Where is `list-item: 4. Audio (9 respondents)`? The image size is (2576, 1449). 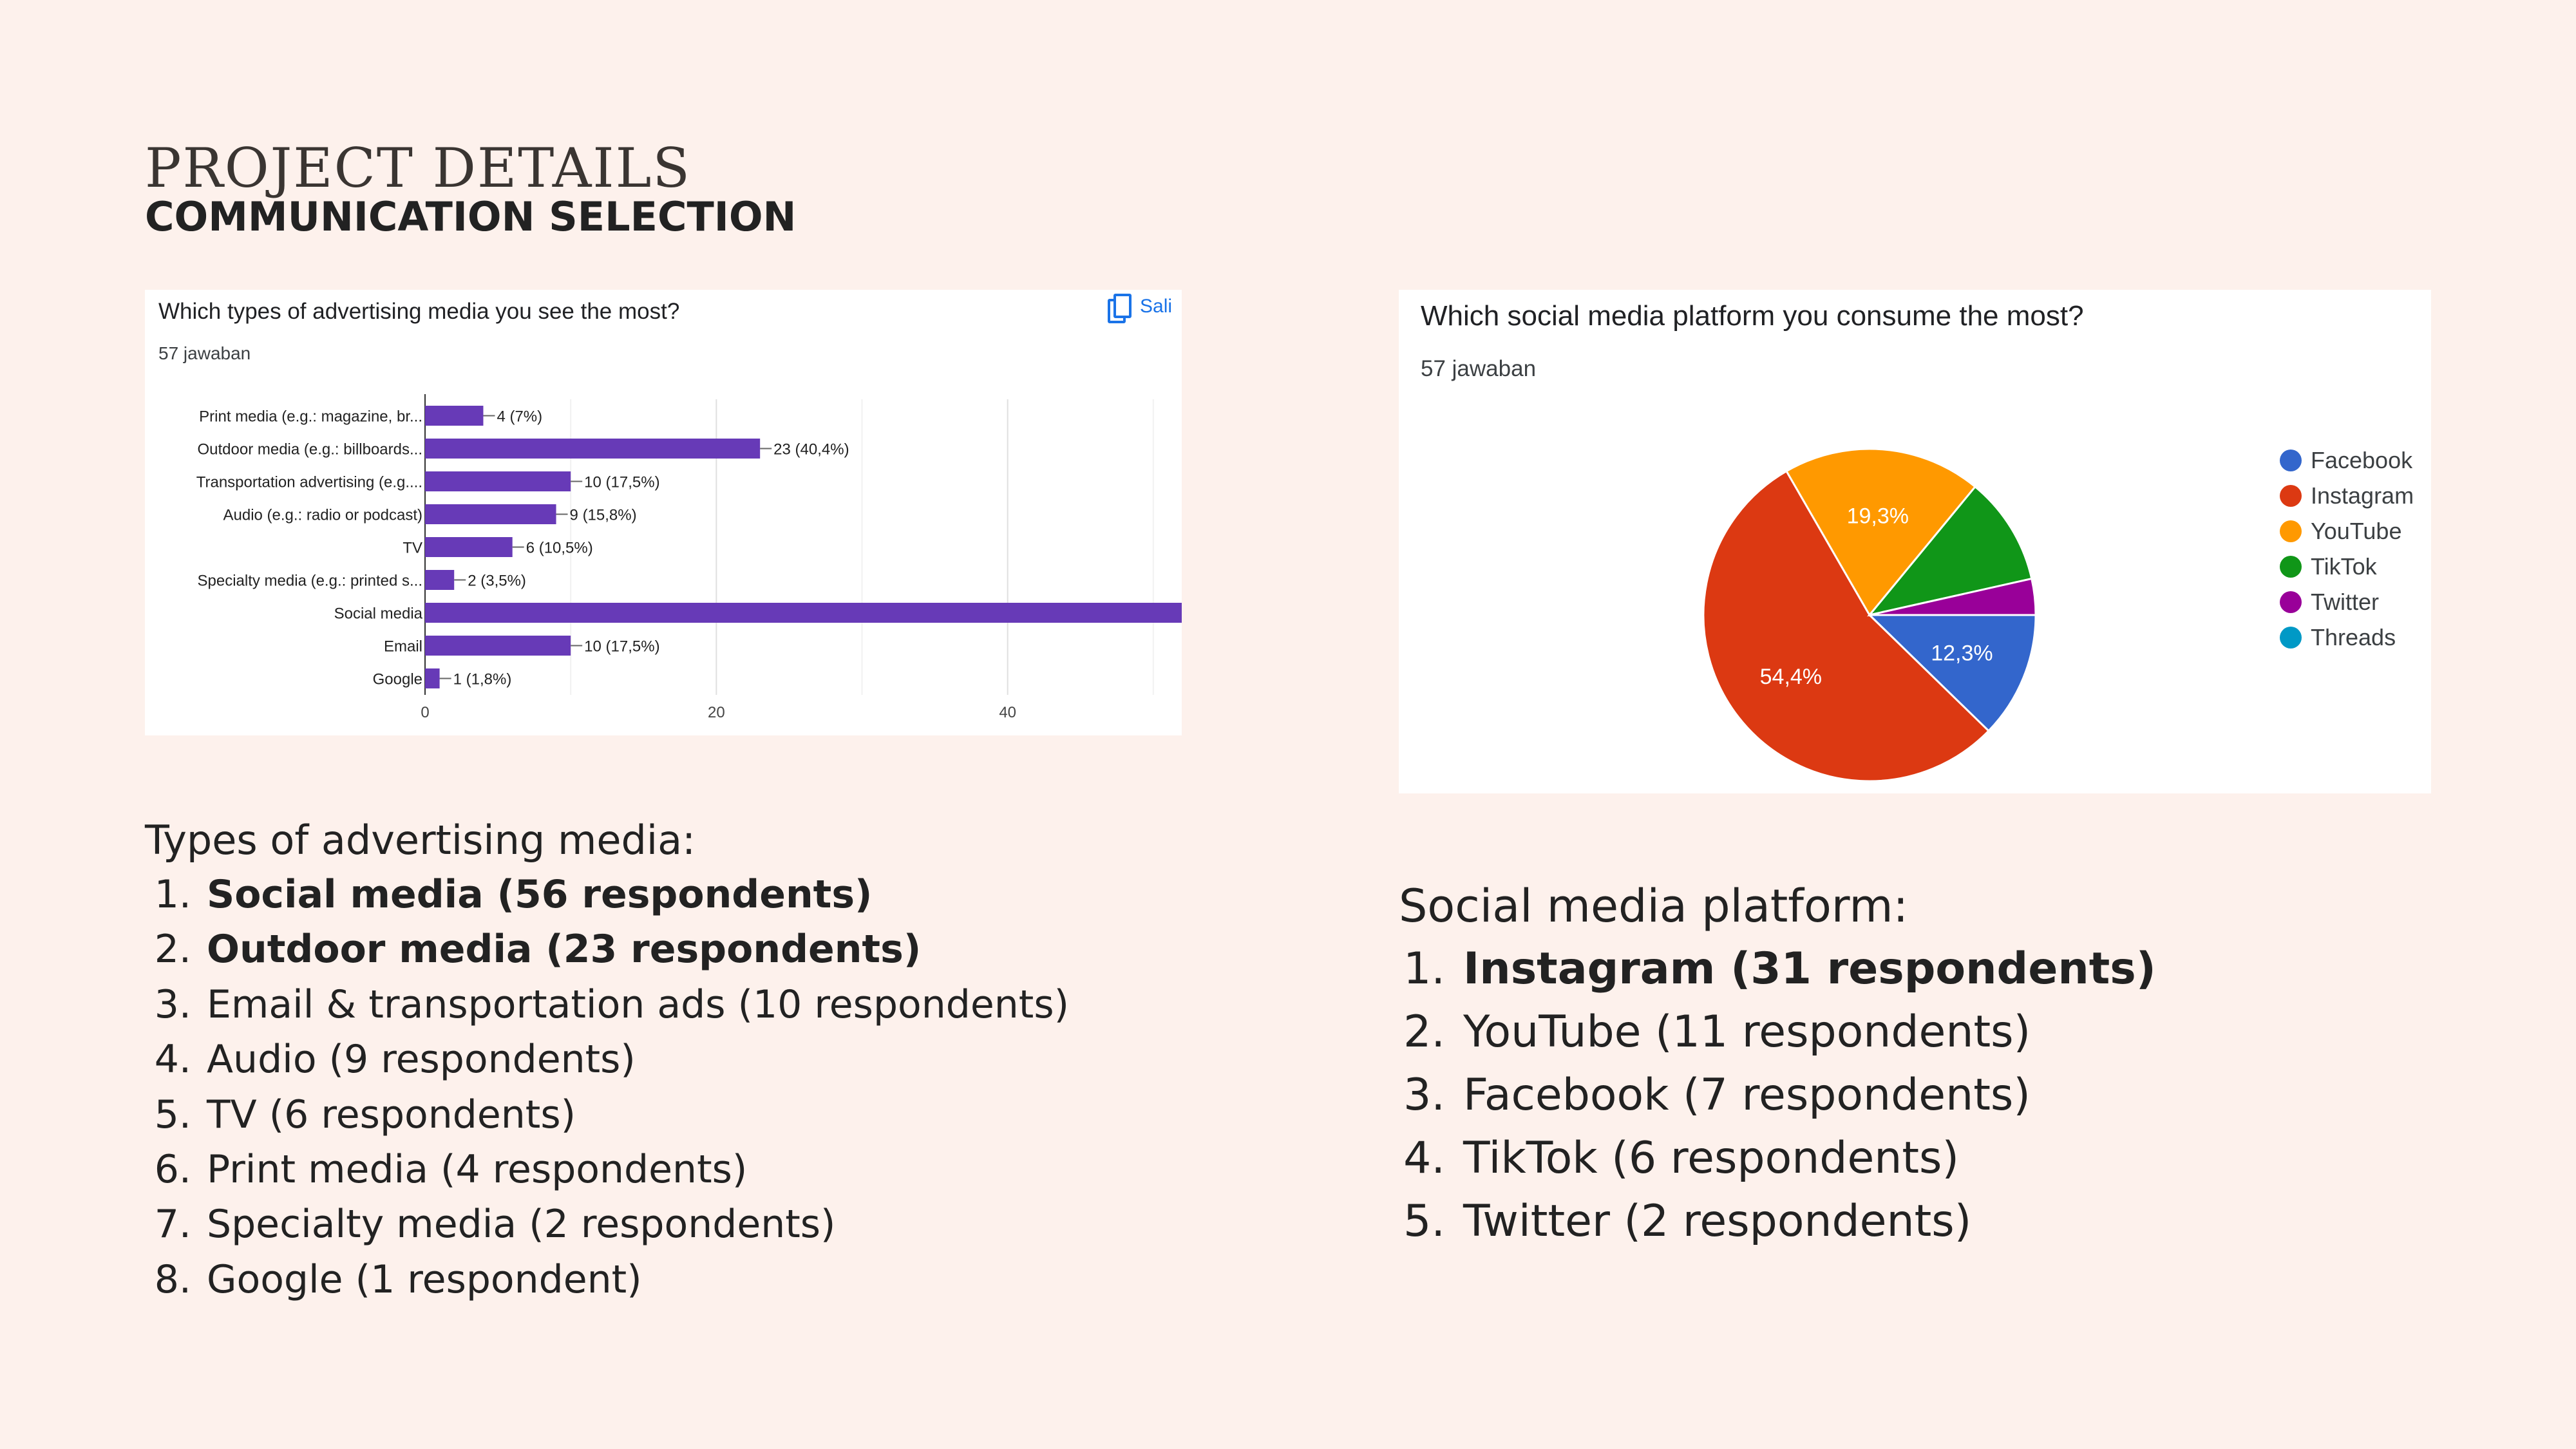
list-item: 4. Audio (9 respondents) is located at coordinates (607, 1060).